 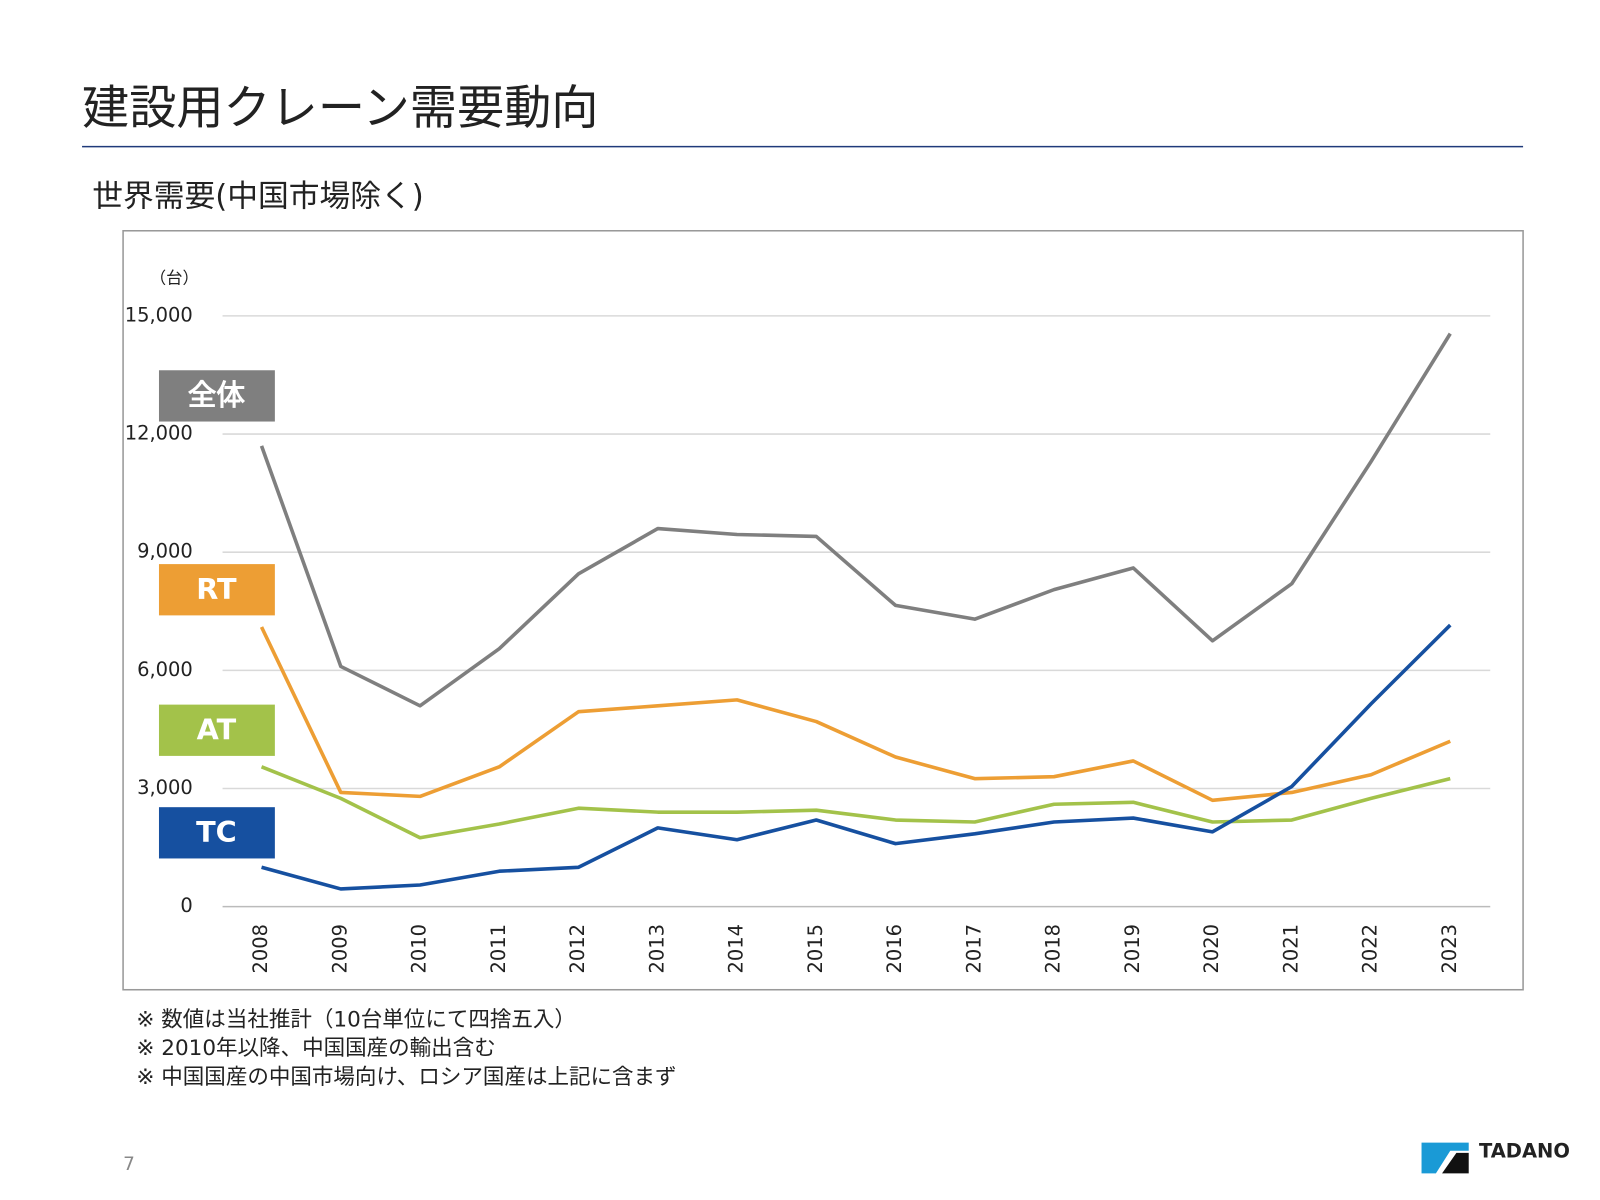 I want to click on x-tick-label: 2018, so click(x=1053, y=949).